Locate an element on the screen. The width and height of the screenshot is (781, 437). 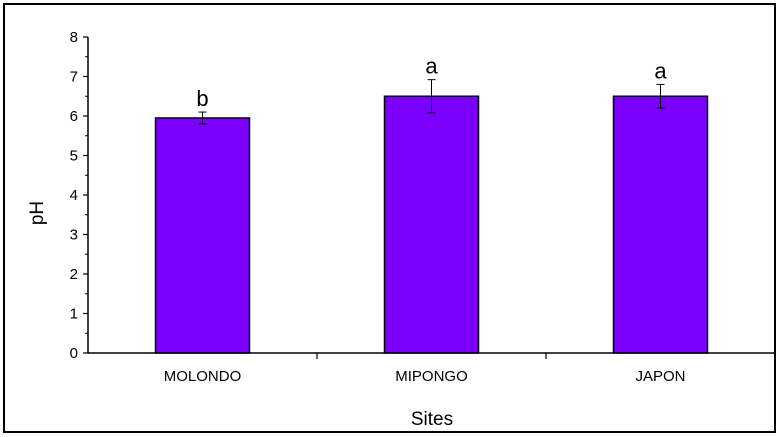
y-tick-label: 2 is located at coordinates (74, 274).